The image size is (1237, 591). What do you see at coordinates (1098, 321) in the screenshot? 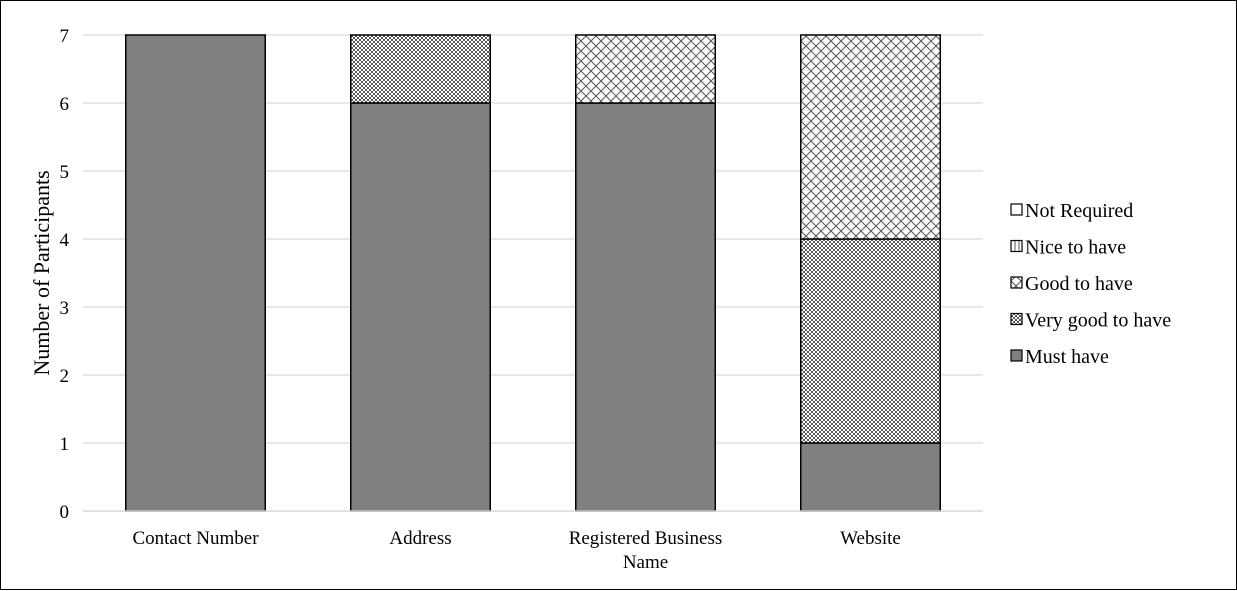
I see `legend-label: Very good to have` at bounding box center [1098, 321].